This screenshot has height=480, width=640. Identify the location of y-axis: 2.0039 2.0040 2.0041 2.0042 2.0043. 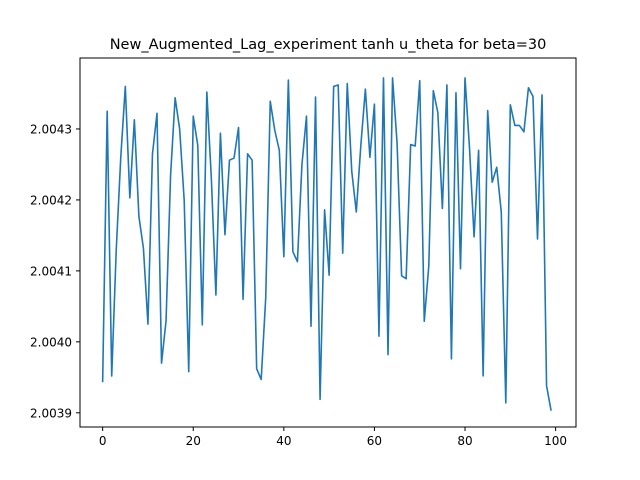
(55, 271).